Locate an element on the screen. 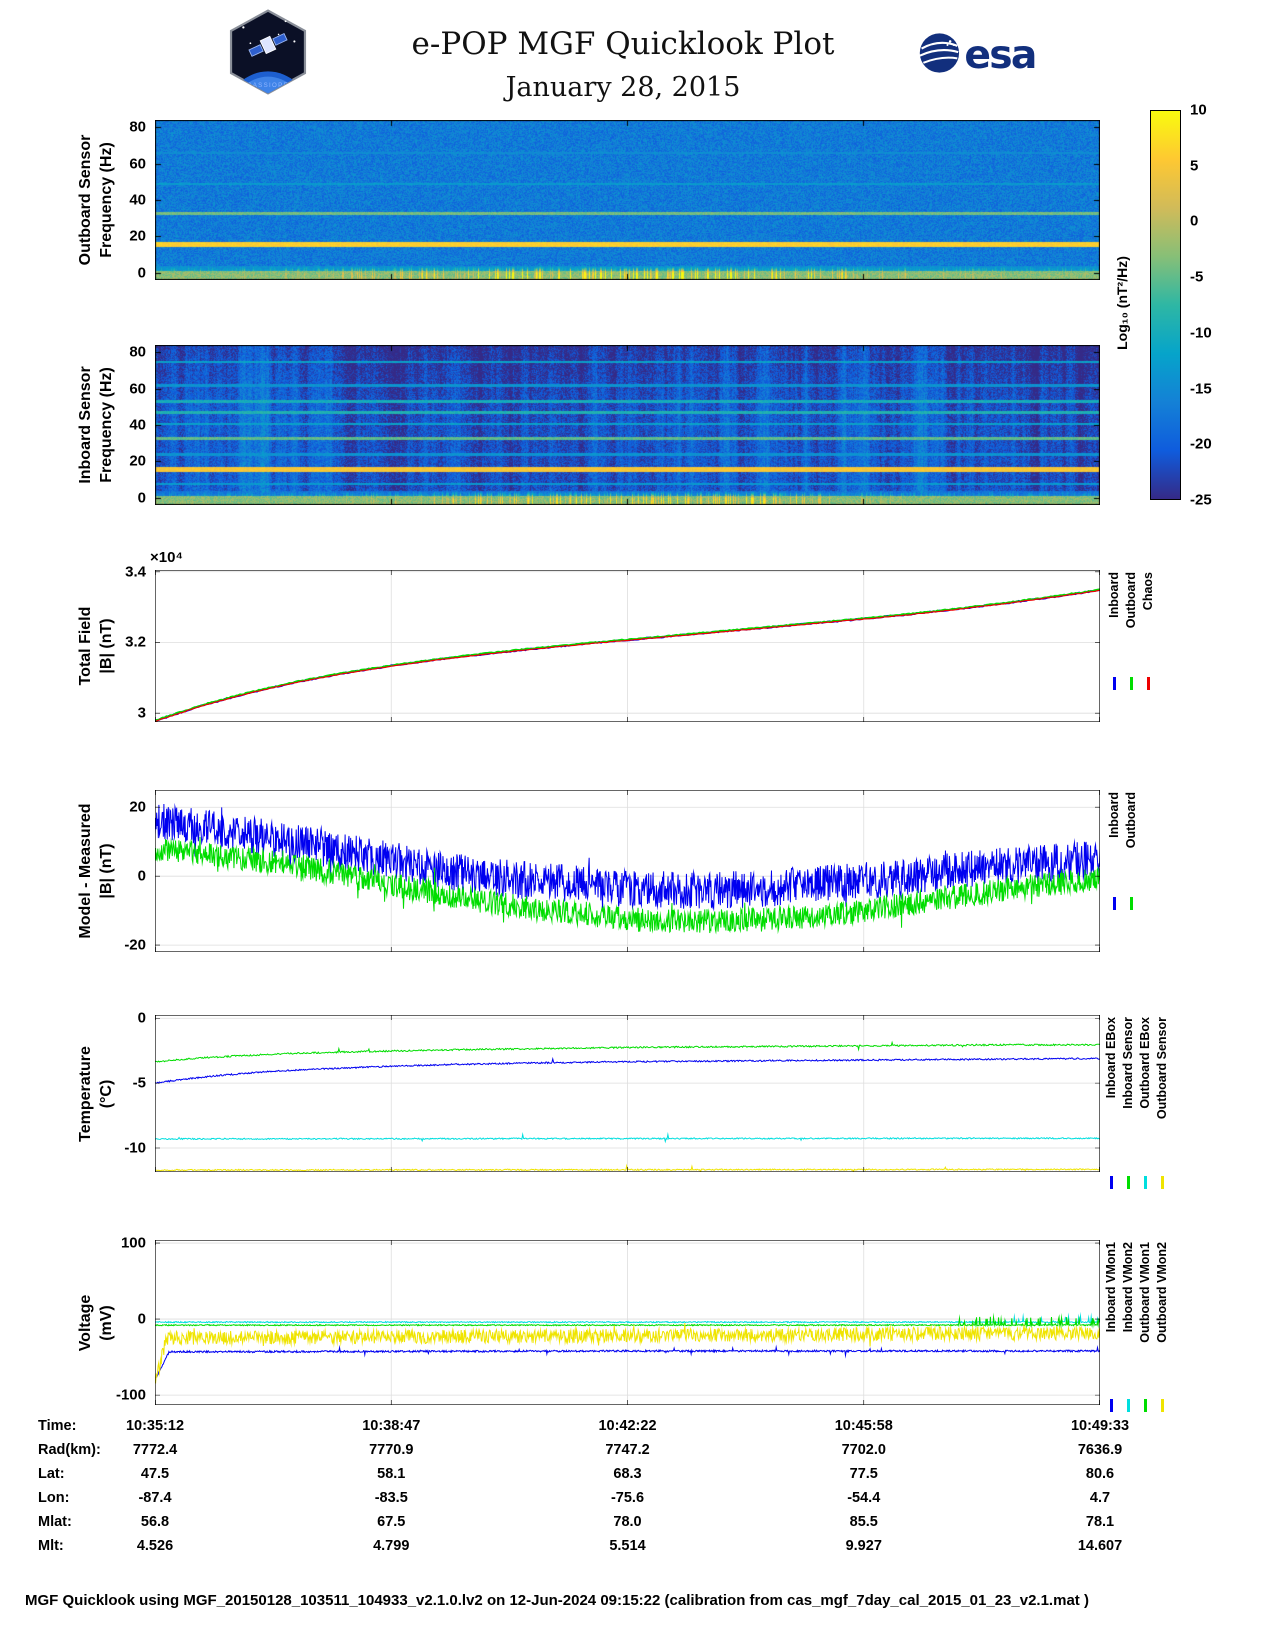 The width and height of the screenshot is (1275, 1650). total-field-canvas is located at coordinates (627, 646).